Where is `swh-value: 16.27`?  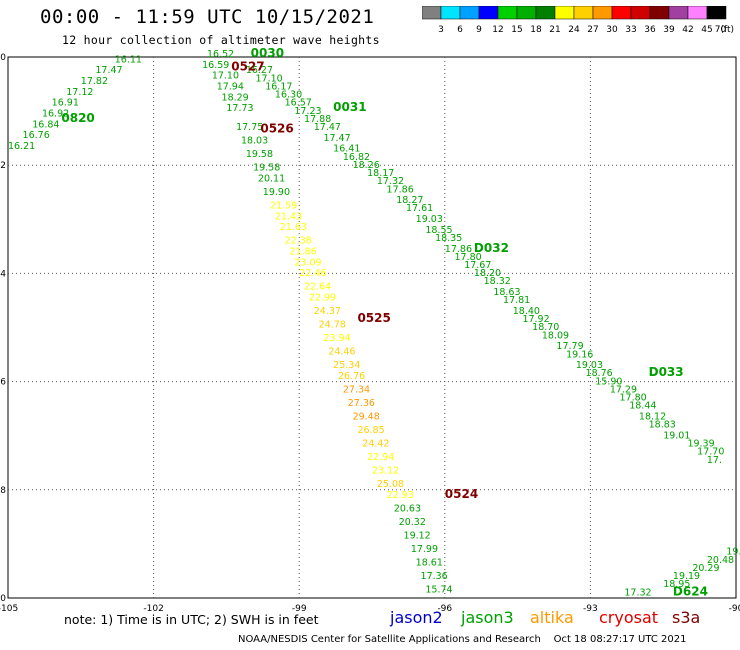
swh-value: 16.27 is located at coordinates (259, 70).